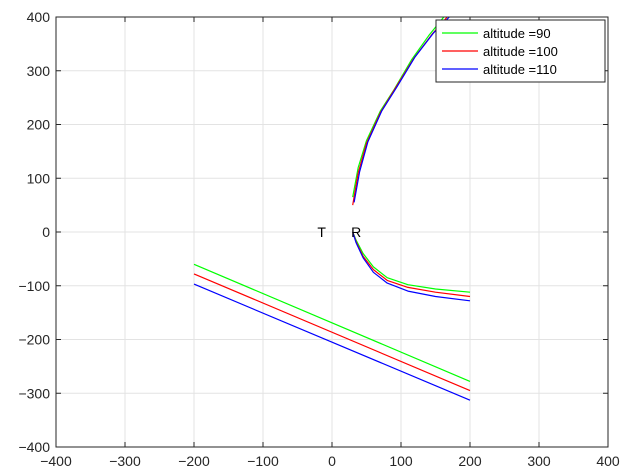 The width and height of the screenshot is (622, 473). What do you see at coordinates (539, 461) in the screenshot?
I see `x-tick-label: 300` at bounding box center [539, 461].